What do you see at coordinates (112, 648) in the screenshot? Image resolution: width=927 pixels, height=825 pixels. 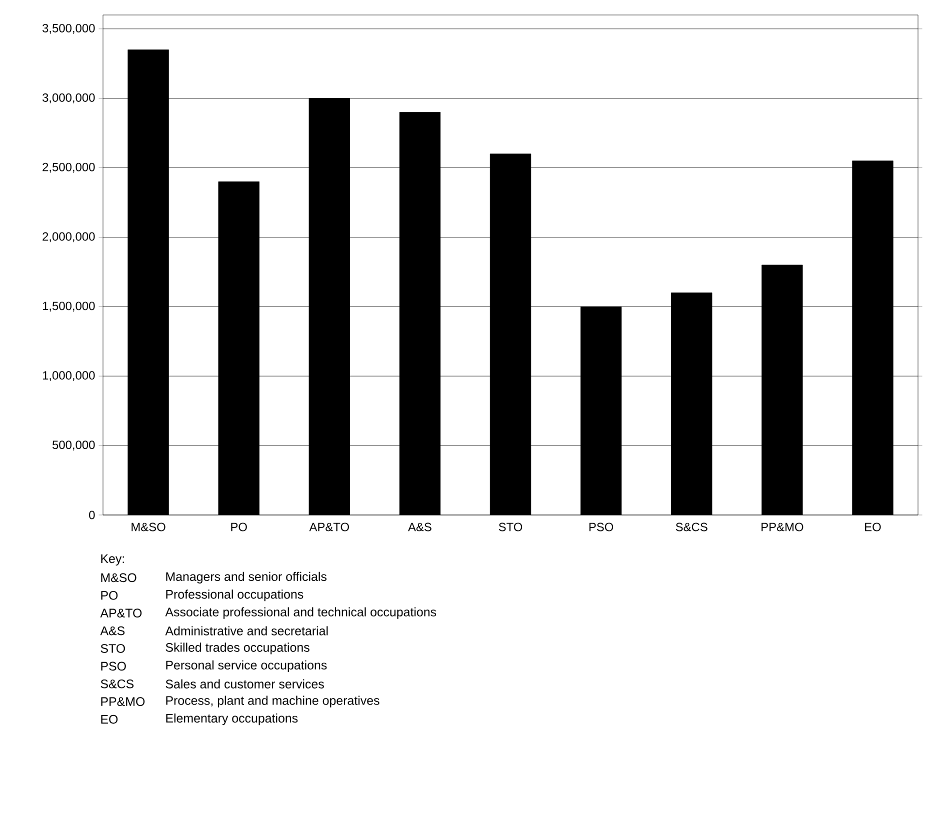 I see `category-label: STO` at bounding box center [112, 648].